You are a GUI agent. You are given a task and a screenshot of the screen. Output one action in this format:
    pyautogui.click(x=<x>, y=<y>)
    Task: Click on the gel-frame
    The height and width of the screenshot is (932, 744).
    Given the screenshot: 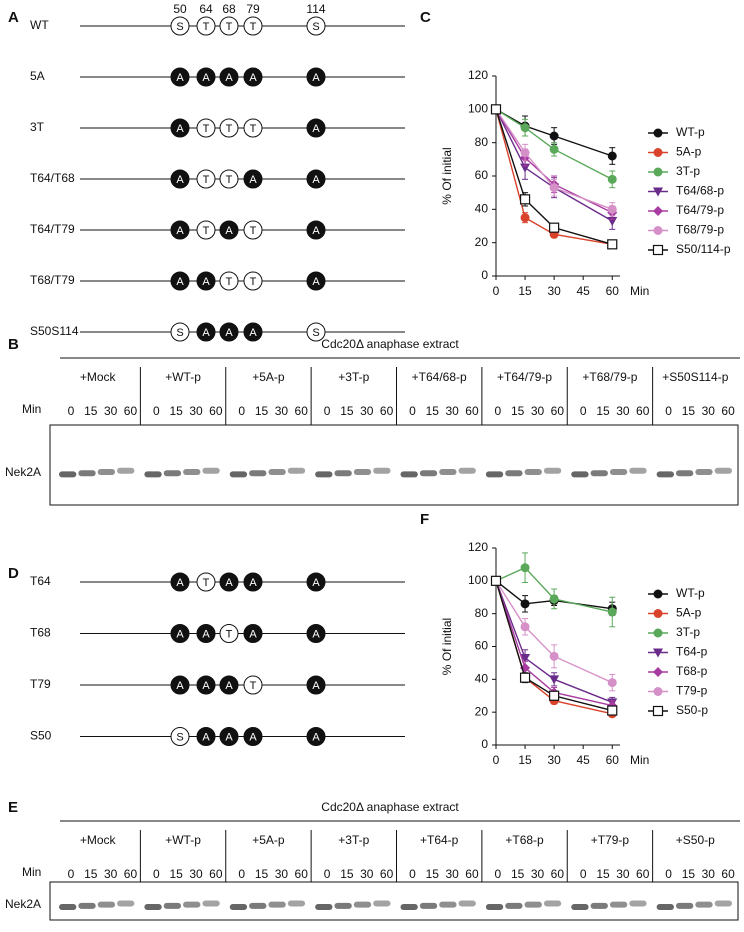 What is the action you would take?
    pyautogui.click(x=394, y=901)
    